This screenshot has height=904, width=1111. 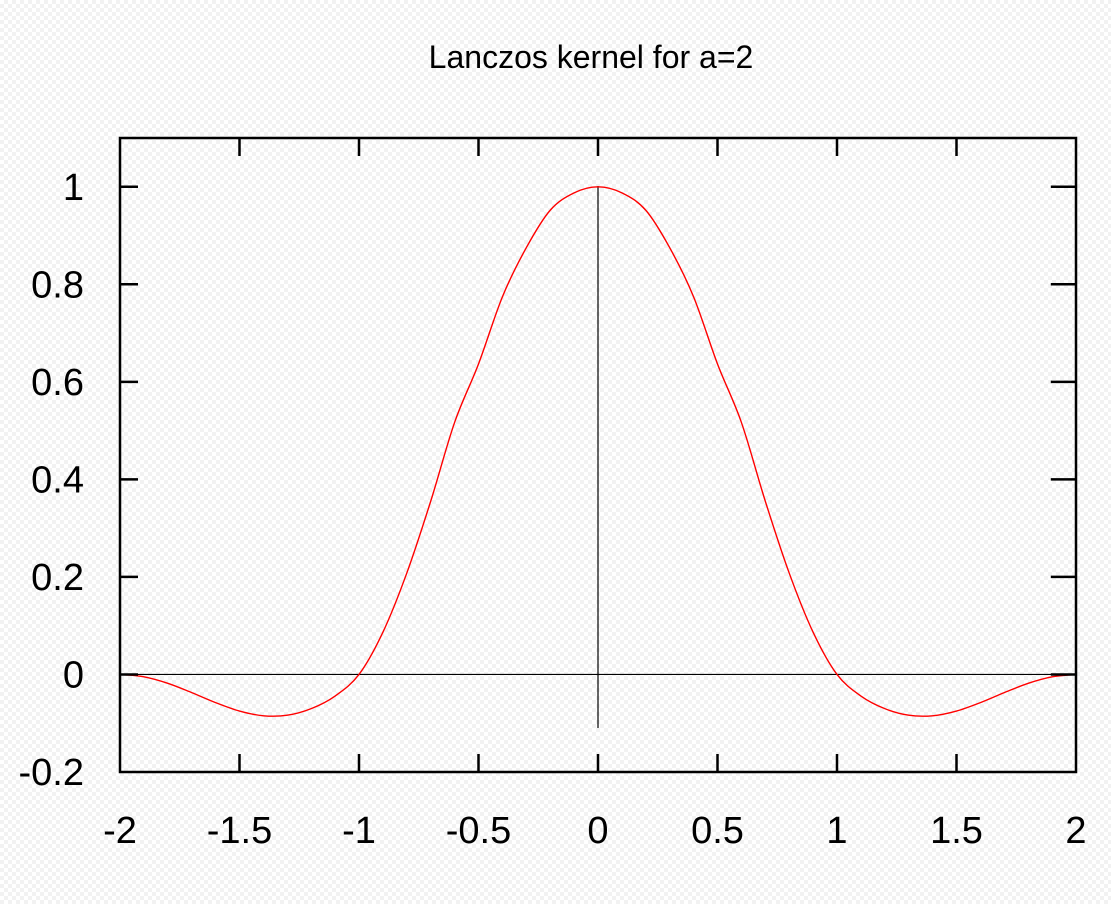 I want to click on y-tick-label: 1, so click(x=73, y=188).